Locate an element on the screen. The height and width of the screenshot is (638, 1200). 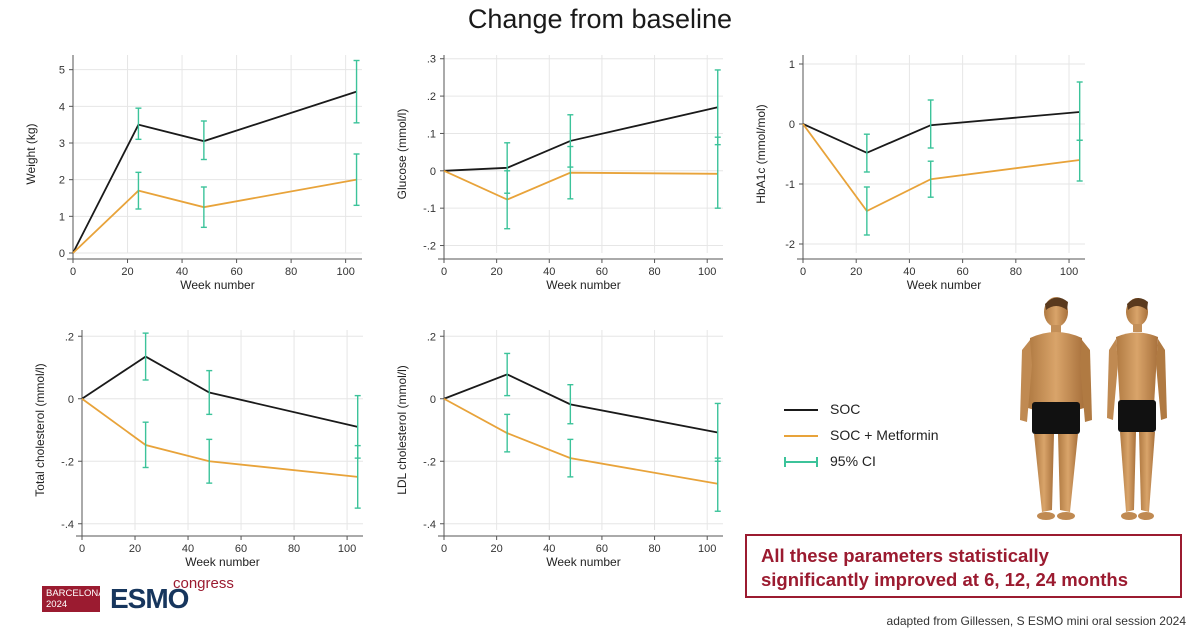
legend-swatch-metformin is located at coordinates (801, 436).